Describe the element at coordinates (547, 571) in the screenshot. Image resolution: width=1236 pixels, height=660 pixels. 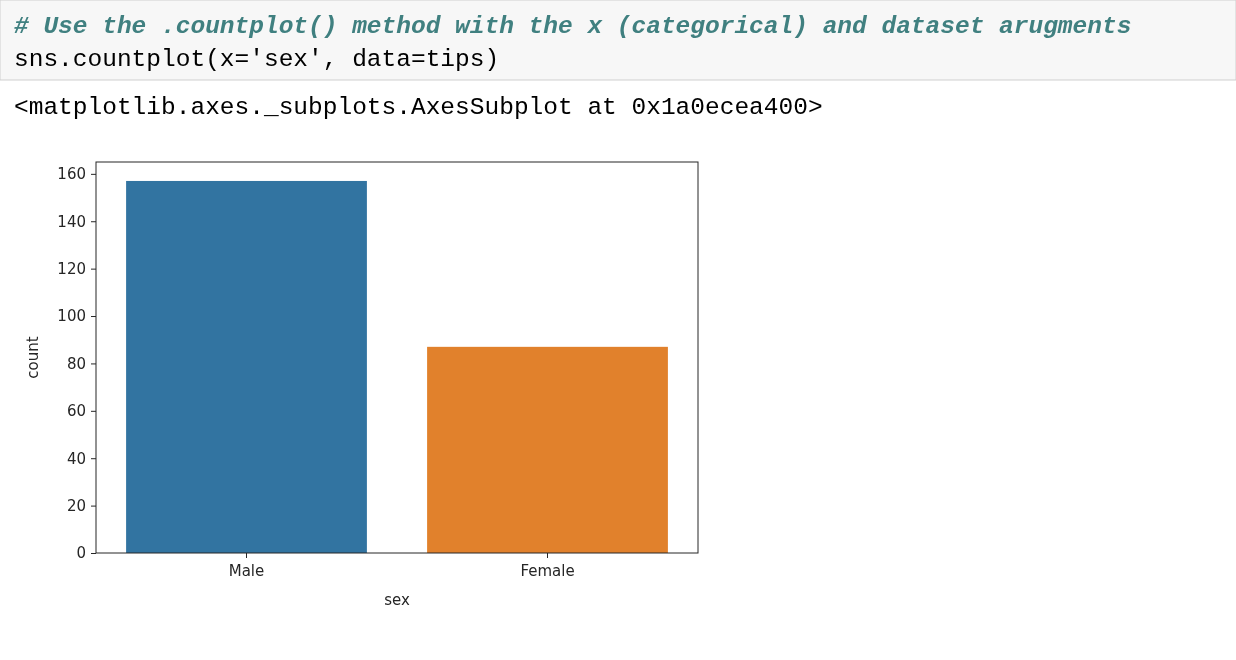
I see `x-tick-label: Female` at that location.